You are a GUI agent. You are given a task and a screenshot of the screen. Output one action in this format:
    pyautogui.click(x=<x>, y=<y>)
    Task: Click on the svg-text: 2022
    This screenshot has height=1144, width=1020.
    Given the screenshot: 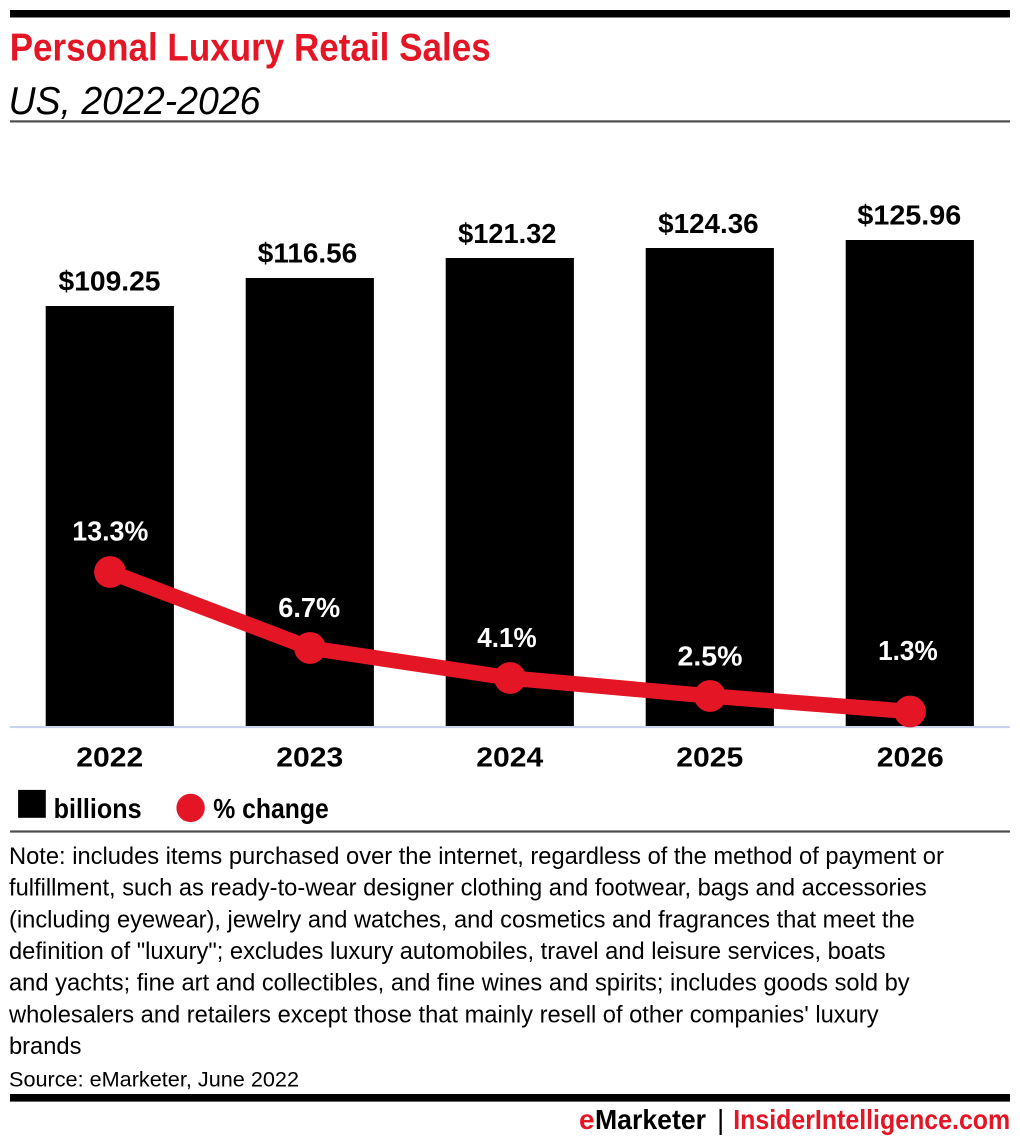 What is the action you would take?
    pyautogui.click(x=109, y=756)
    